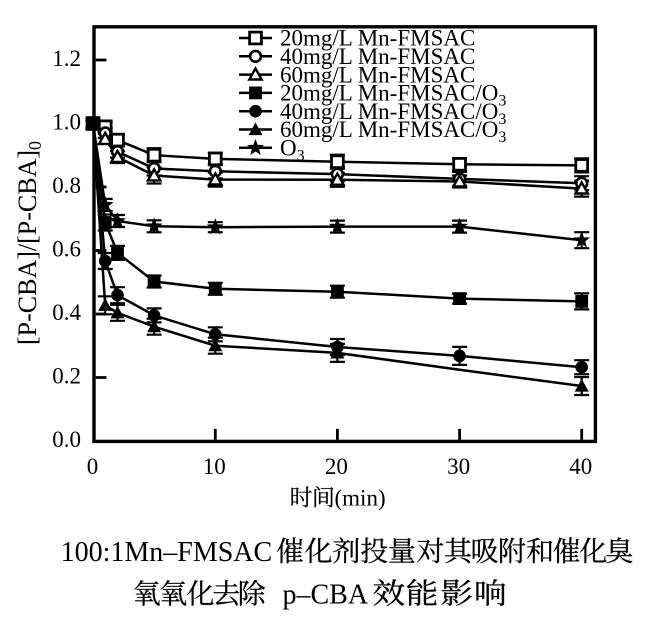 Image resolution: width=653 pixels, height=621 pixels. What do you see at coordinates (167, 552) in the screenshot?
I see `svg-text: 100:1Mn–FMSAC` at bounding box center [167, 552].